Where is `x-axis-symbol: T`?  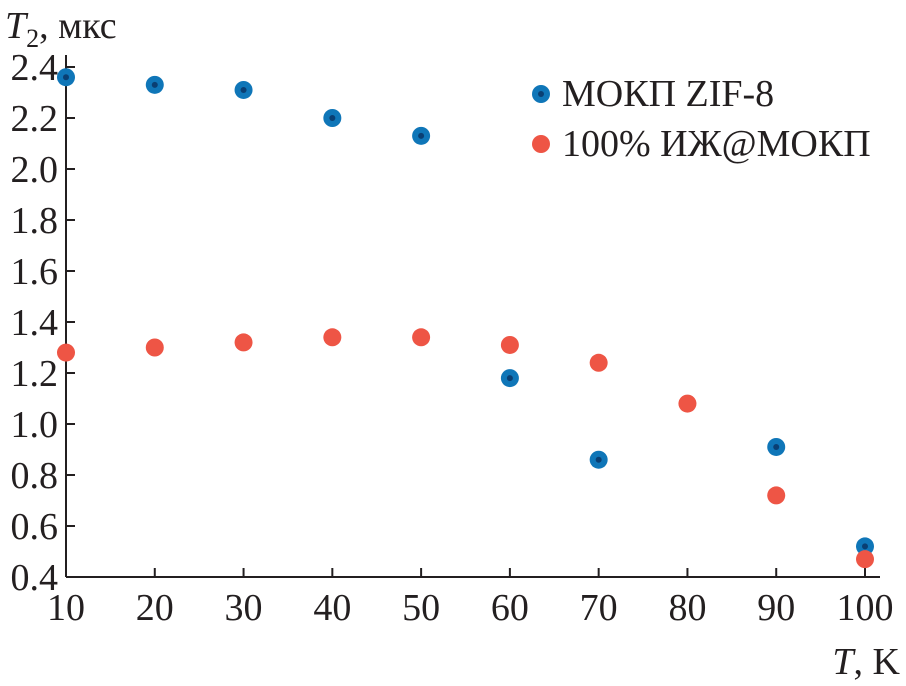 x-axis-symbol: T is located at coordinates (844, 662).